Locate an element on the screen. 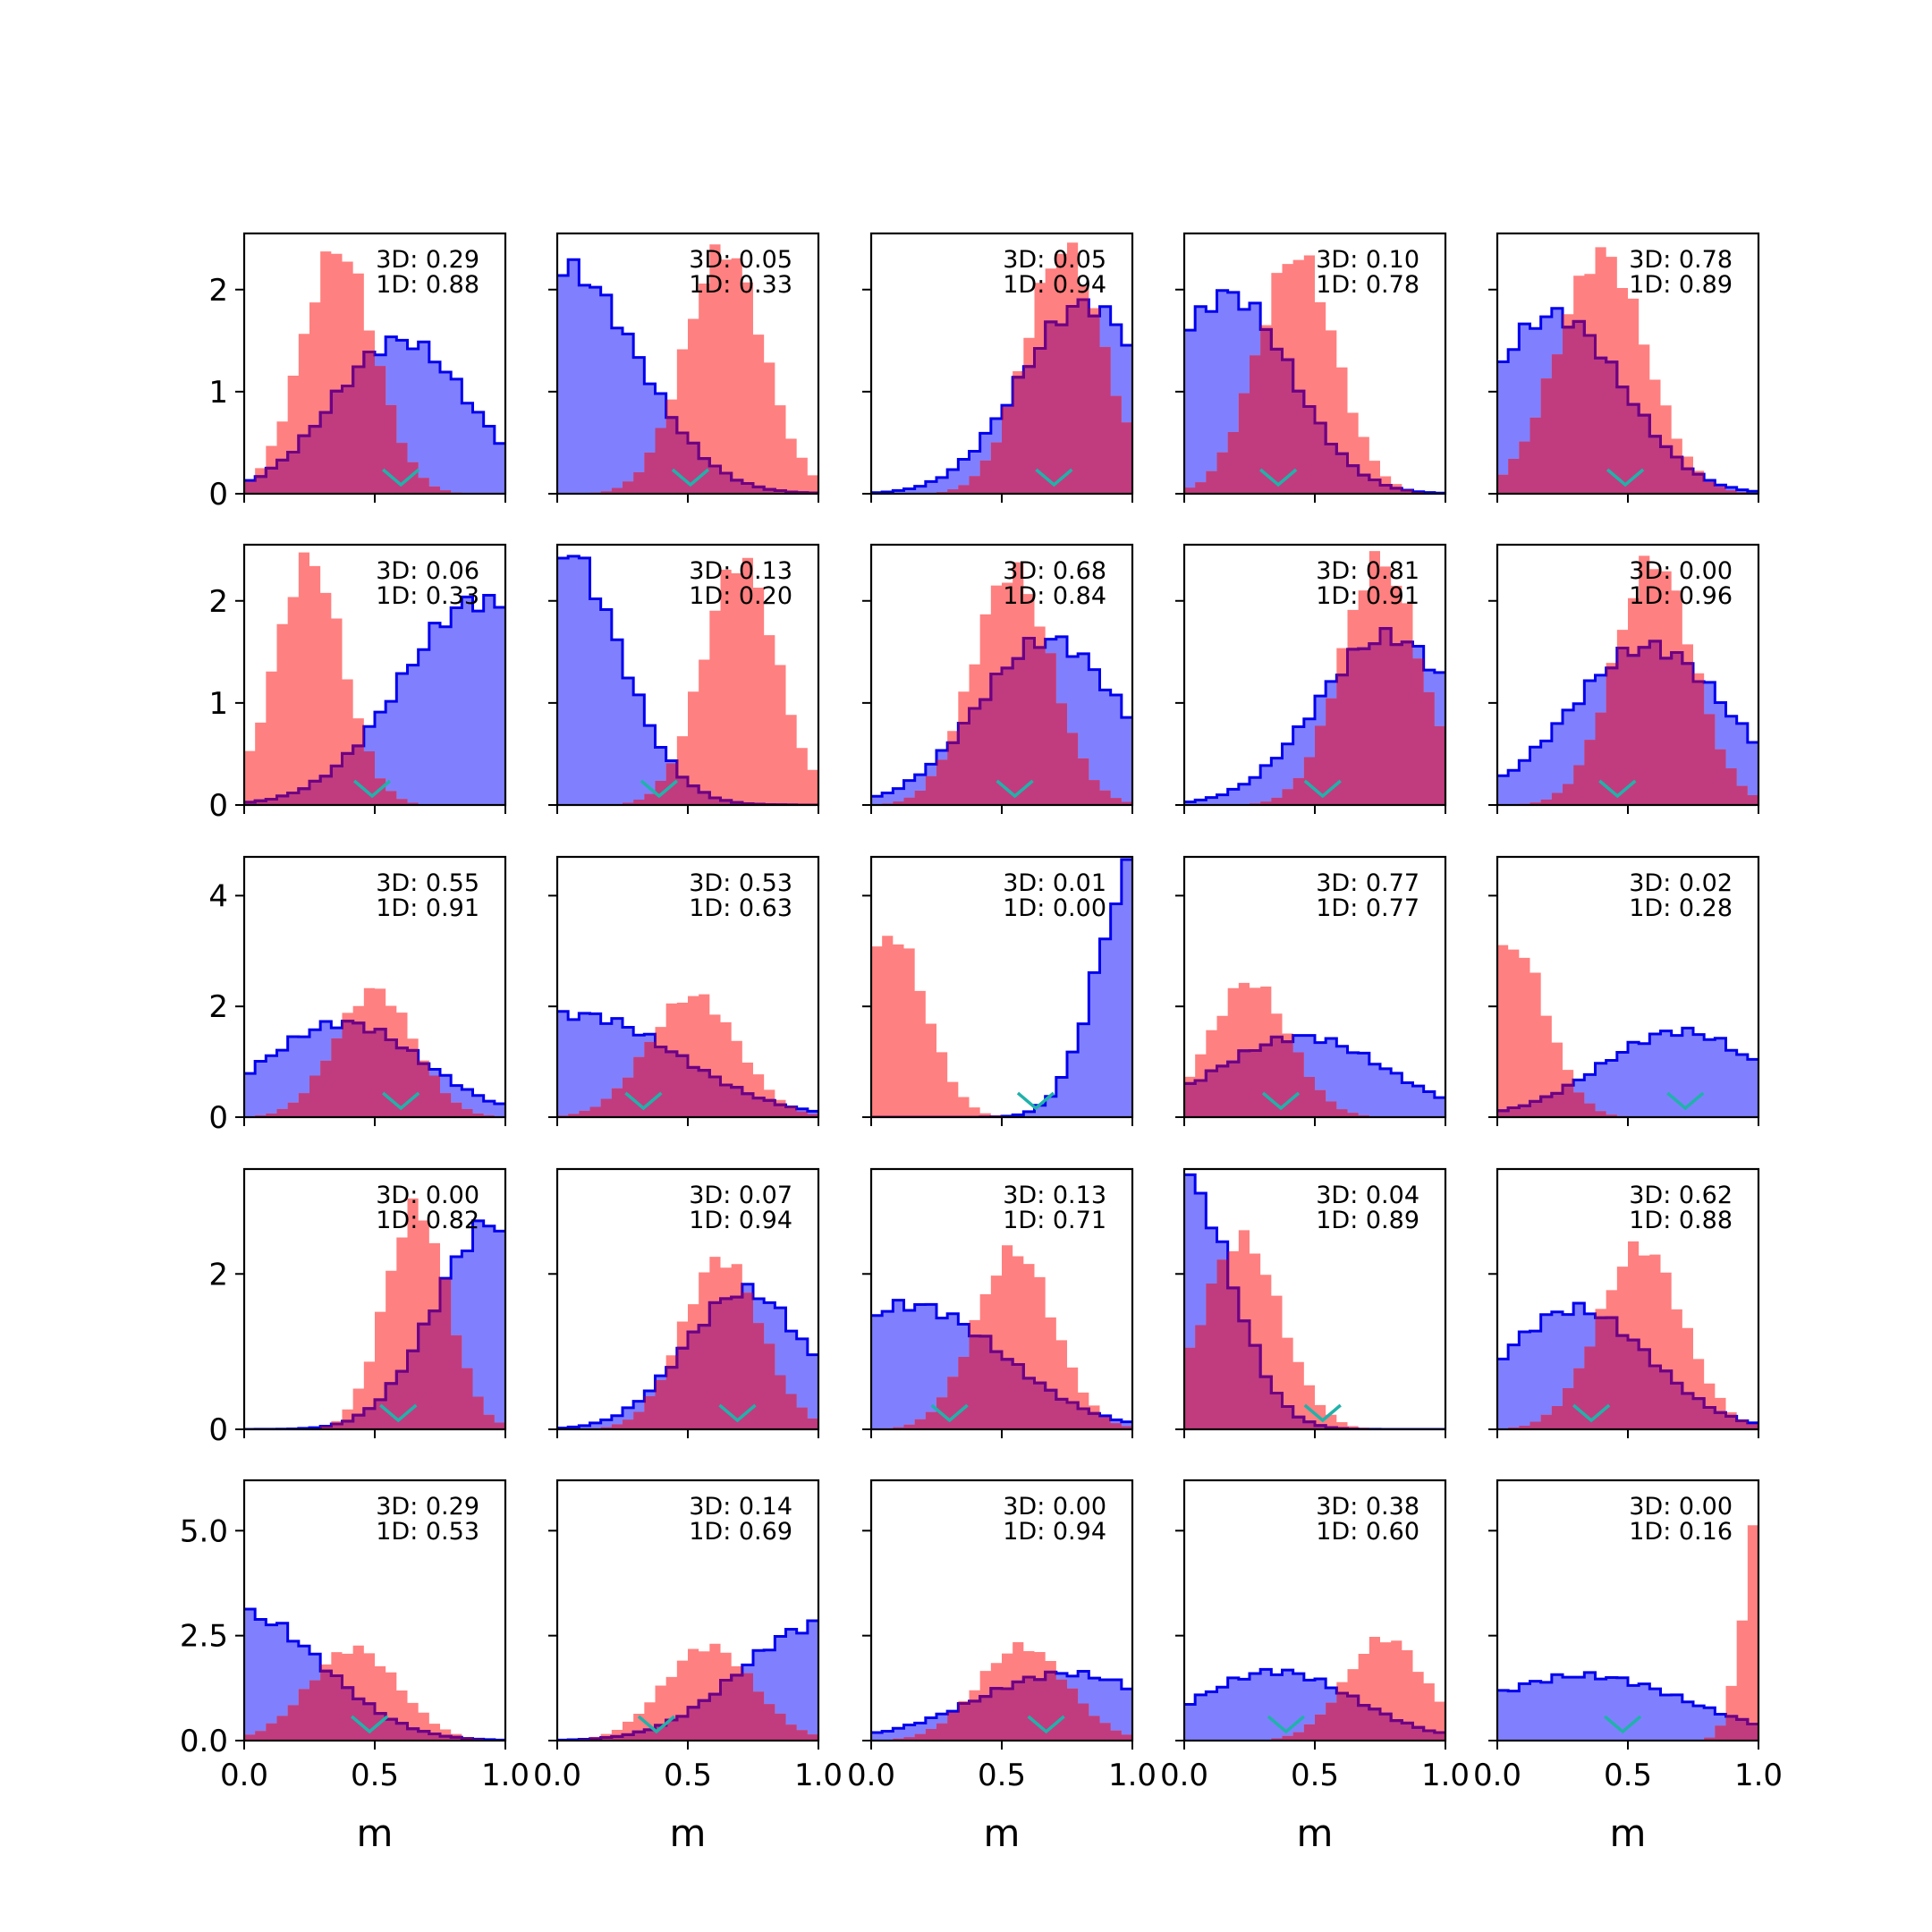 The width and height of the screenshot is (1932, 1932). score-3d-label: 3D: 0.10 is located at coordinates (1367, 260).